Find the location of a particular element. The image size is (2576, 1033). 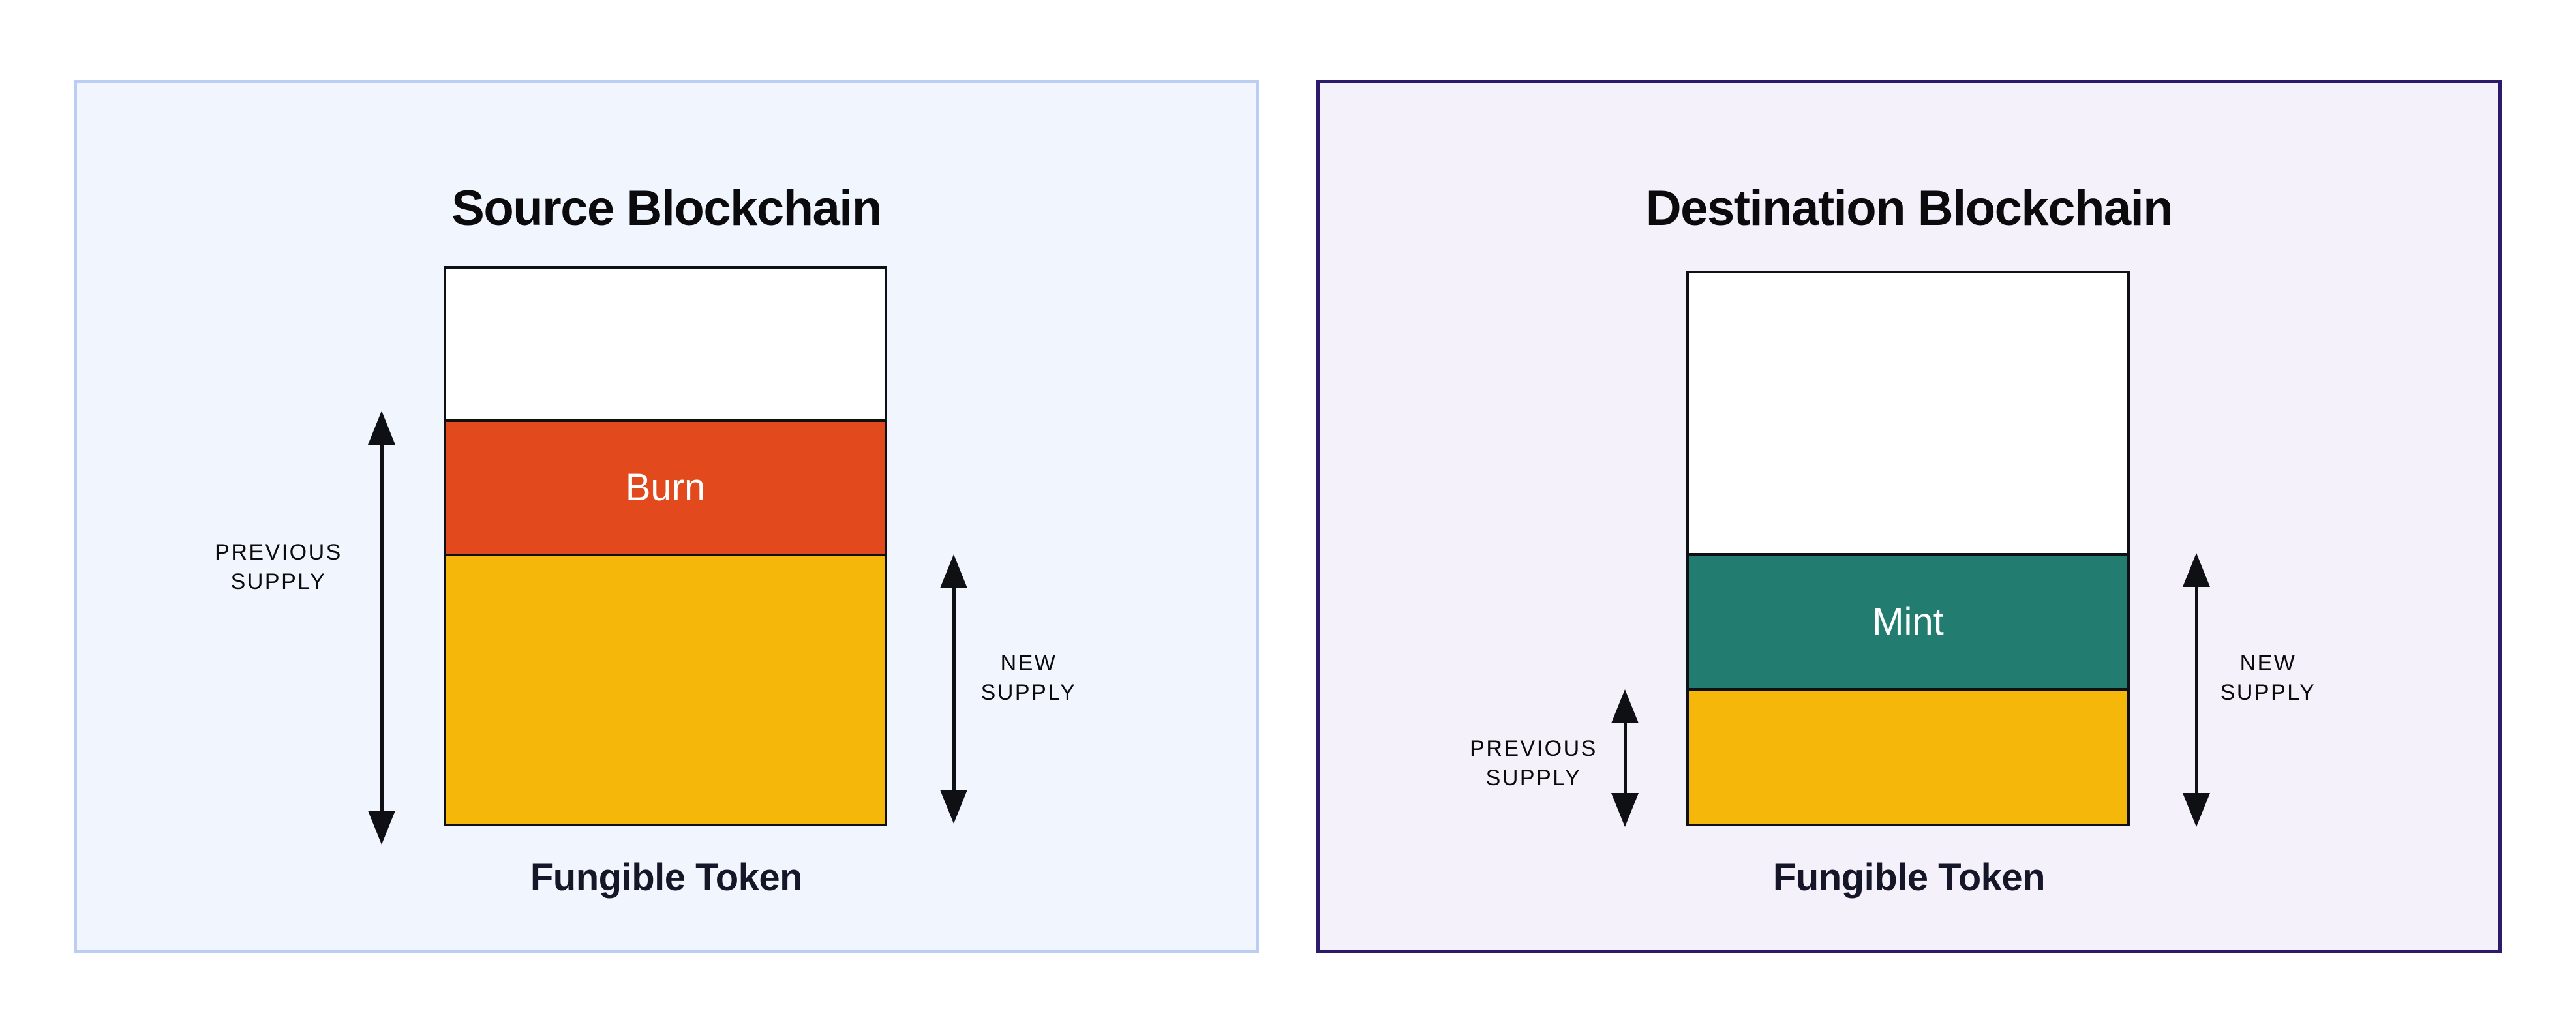

destination-token-supply-bar: Mint is located at coordinates (1908, 548).